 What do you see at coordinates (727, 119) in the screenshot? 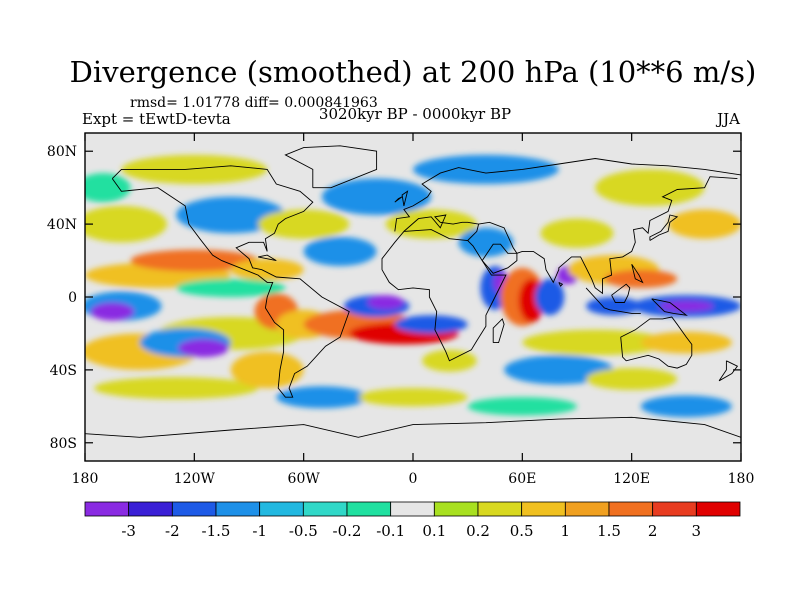
I see `season-label: JJA` at bounding box center [727, 119].